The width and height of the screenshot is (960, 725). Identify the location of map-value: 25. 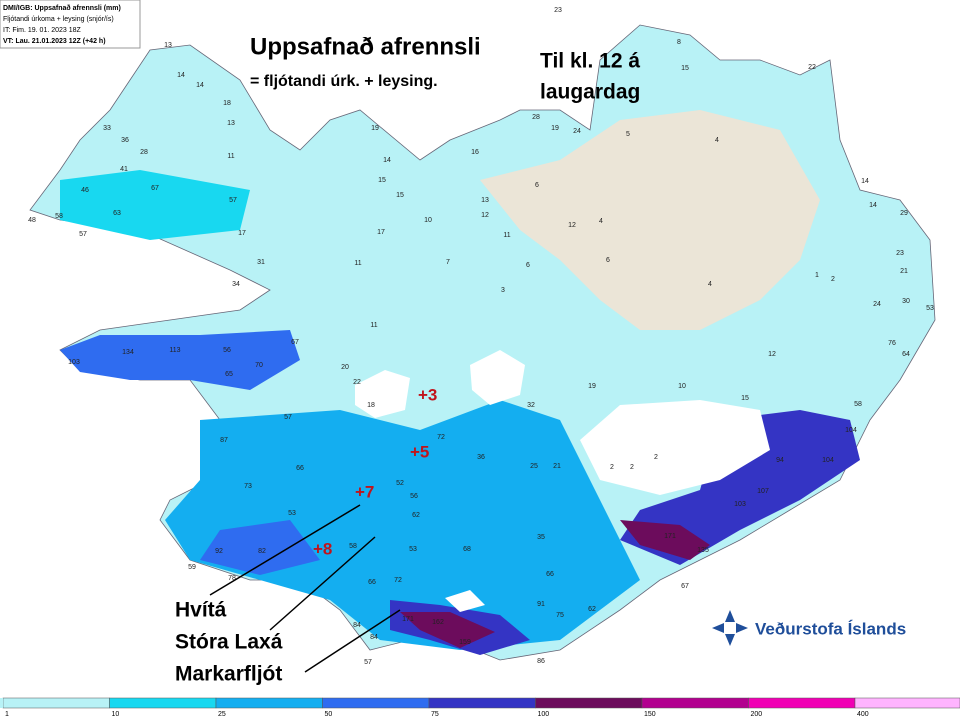
(534, 466).